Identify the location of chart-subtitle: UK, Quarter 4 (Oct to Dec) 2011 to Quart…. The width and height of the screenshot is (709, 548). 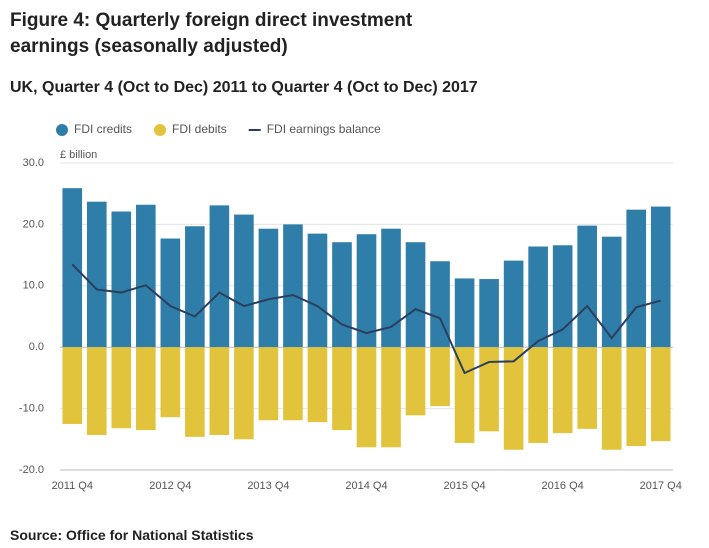
(244, 87).